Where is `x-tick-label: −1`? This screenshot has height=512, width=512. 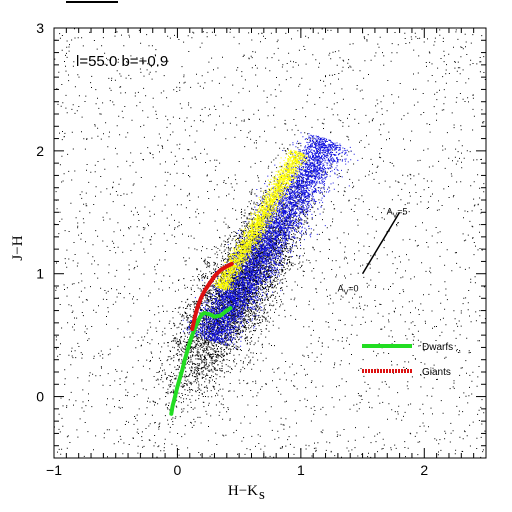 x-tick-label: −1 is located at coordinates (54, 470).